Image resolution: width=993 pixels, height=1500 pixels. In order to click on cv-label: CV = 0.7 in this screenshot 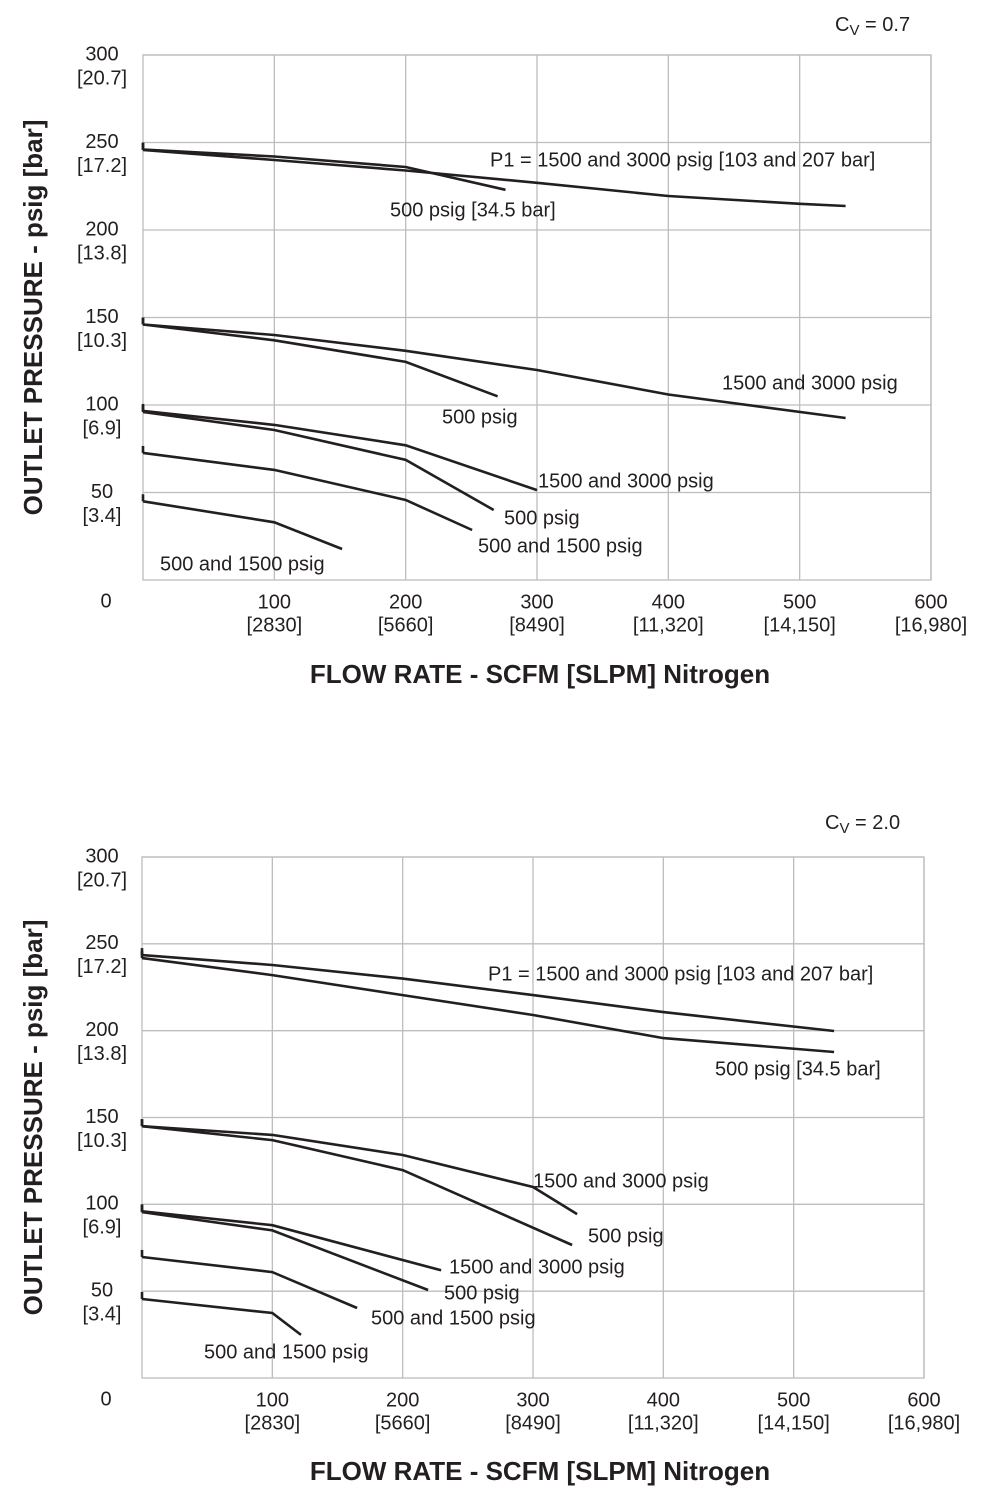, I will do `click(872, 26)`.